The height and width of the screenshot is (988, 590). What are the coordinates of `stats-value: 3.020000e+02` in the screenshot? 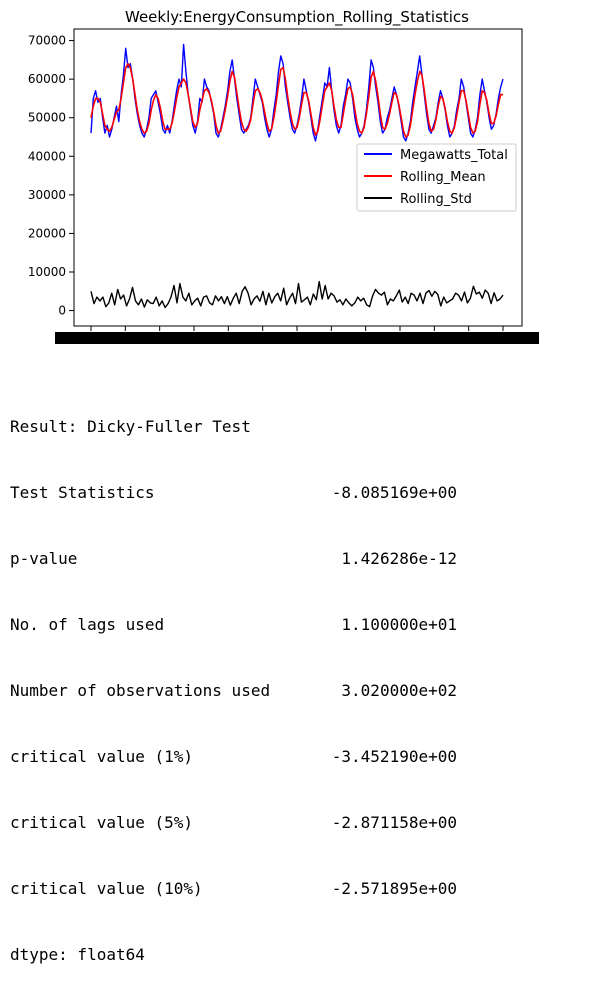 It's located at (399, 690).